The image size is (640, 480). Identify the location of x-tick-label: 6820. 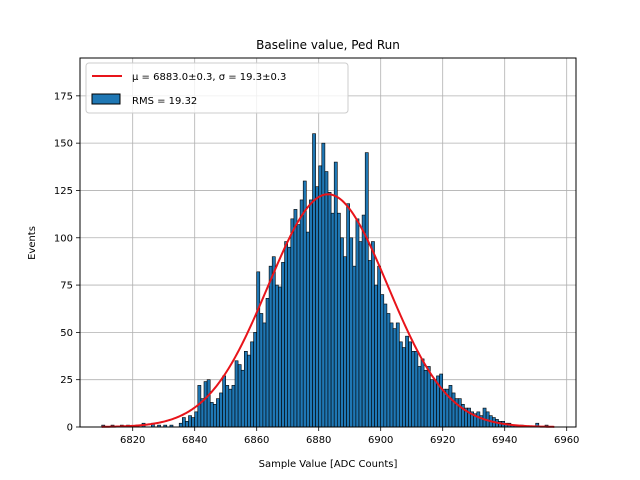
(132, 440).